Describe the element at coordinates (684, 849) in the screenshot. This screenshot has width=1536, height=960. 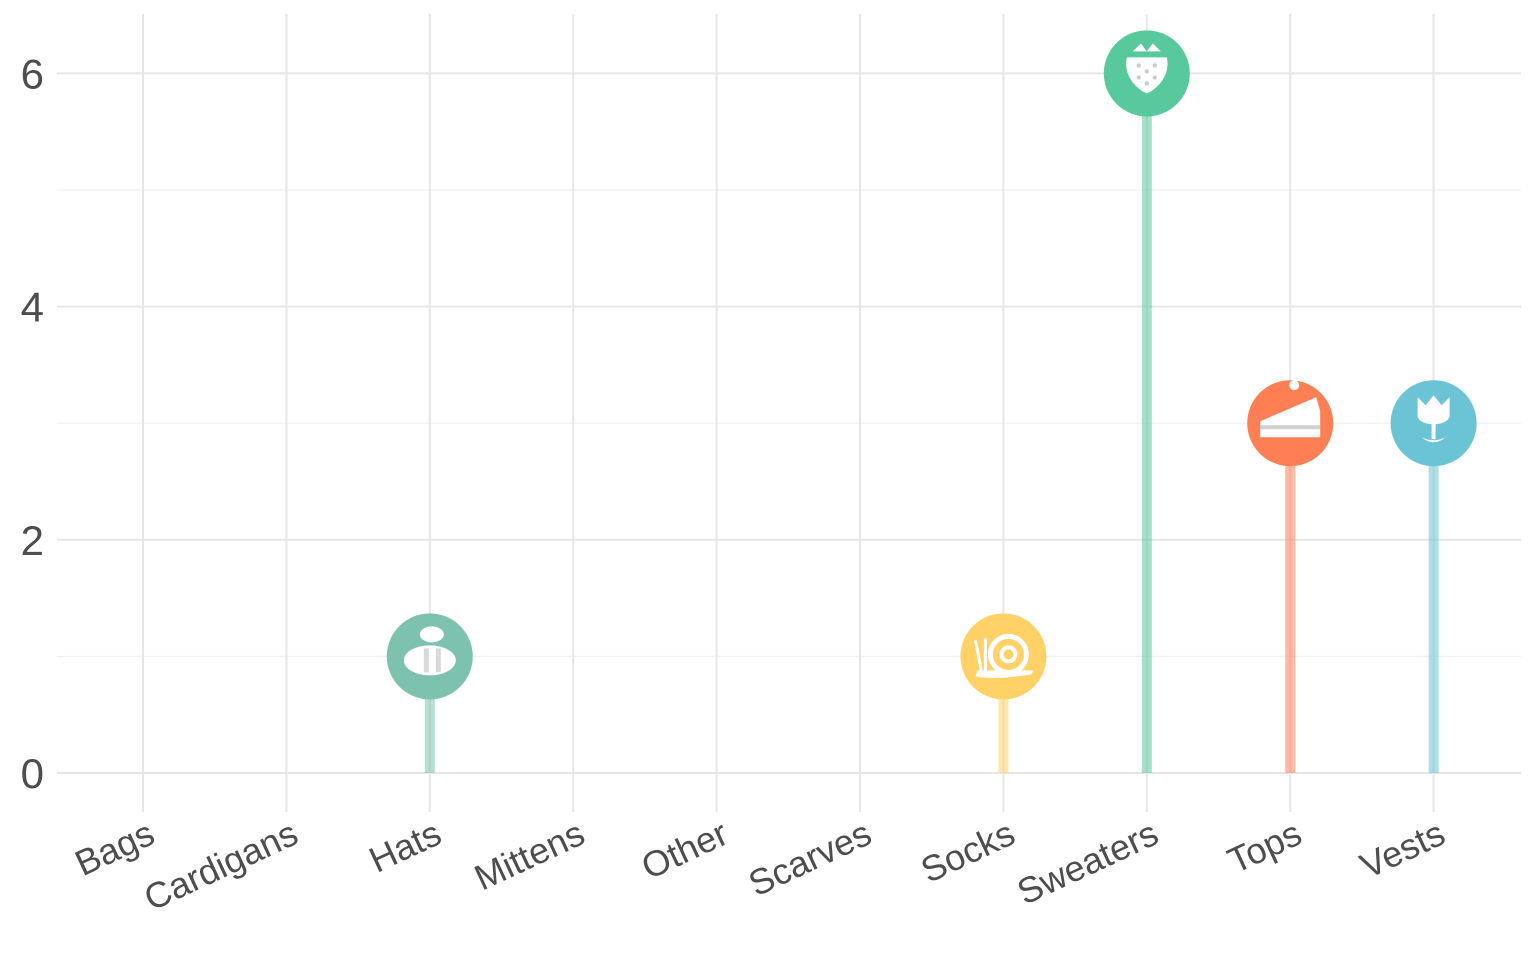
I see `x-tick-label-other: Other` at that location.